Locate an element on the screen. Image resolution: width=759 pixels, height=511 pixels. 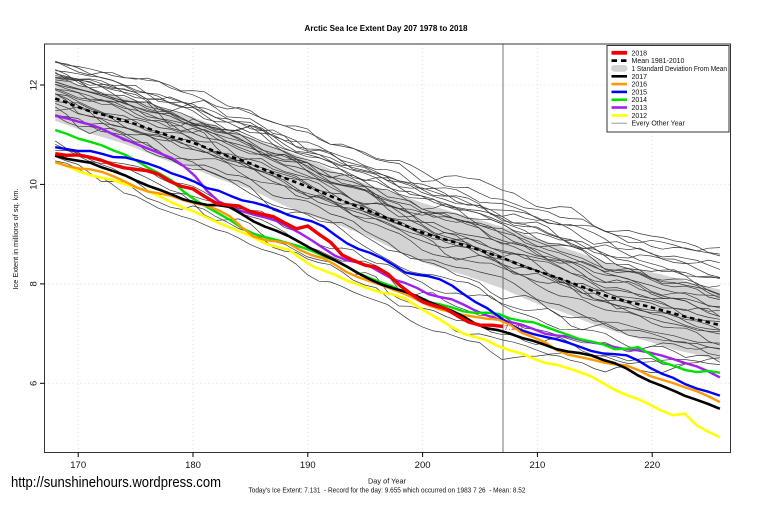
svg-text: 2018 is located at coordinates (640, 53).